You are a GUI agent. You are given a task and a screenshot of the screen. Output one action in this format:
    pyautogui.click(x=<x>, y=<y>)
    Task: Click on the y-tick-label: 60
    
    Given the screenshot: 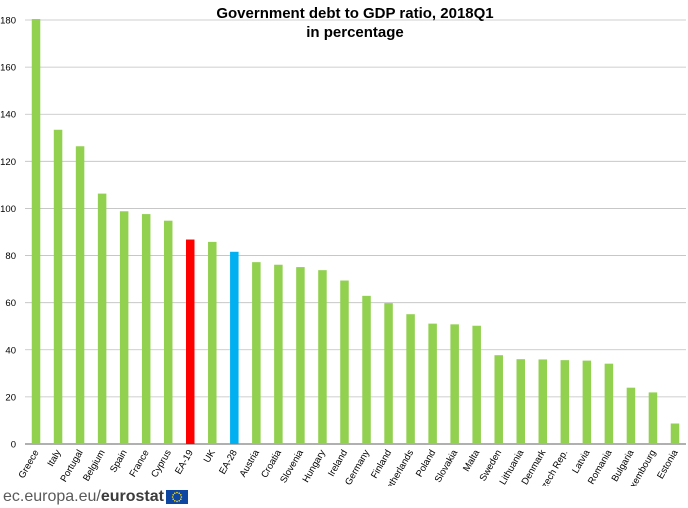 What is the action you would take?
    pyautogui.click(x=10, y=303)
    